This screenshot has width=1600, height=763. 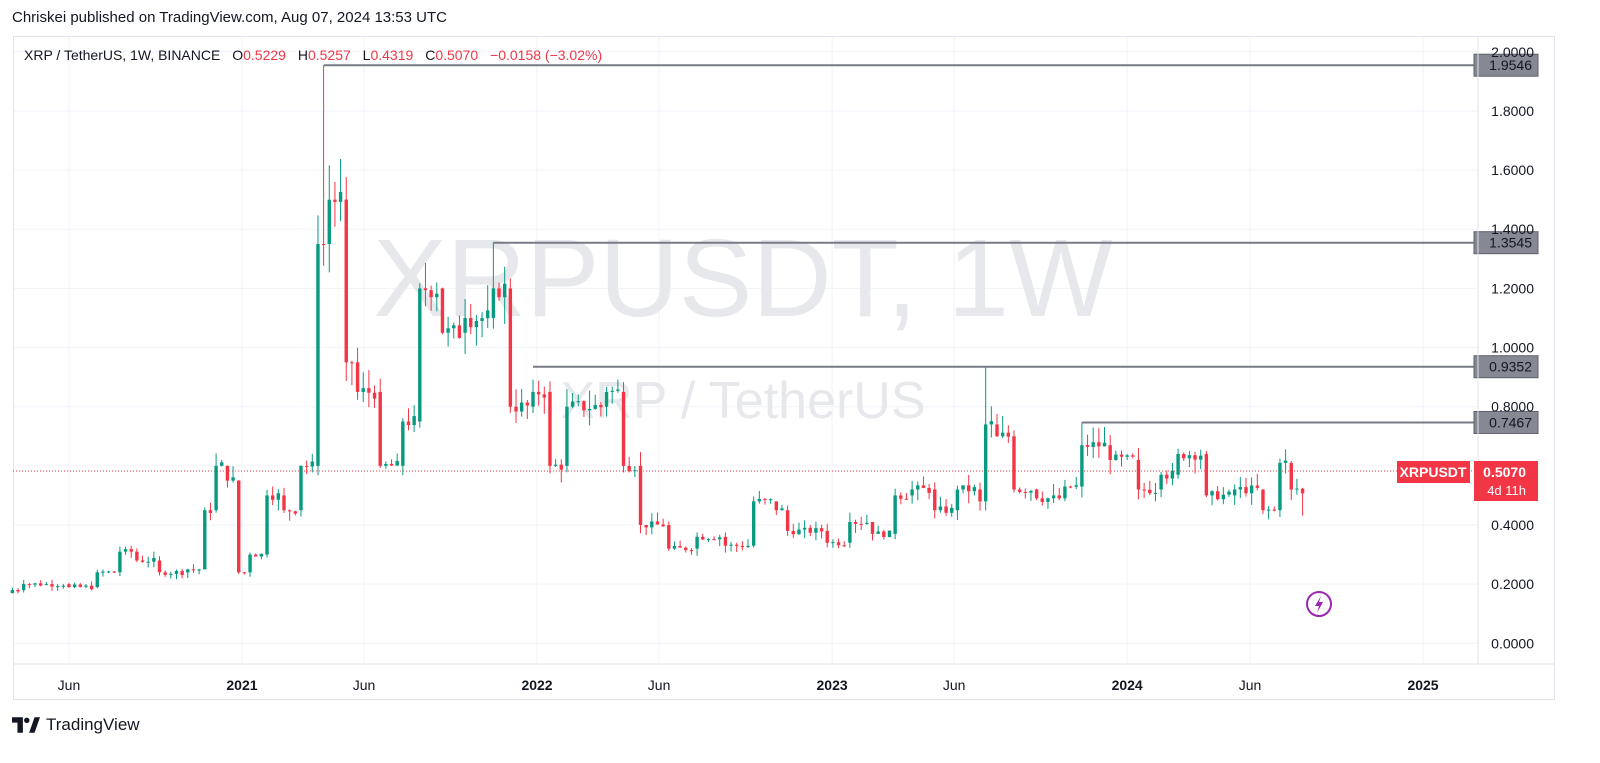 I want to click on price-tag: XRPUSDT 0.5070 4d 11h, so click(x=1467, y=481).